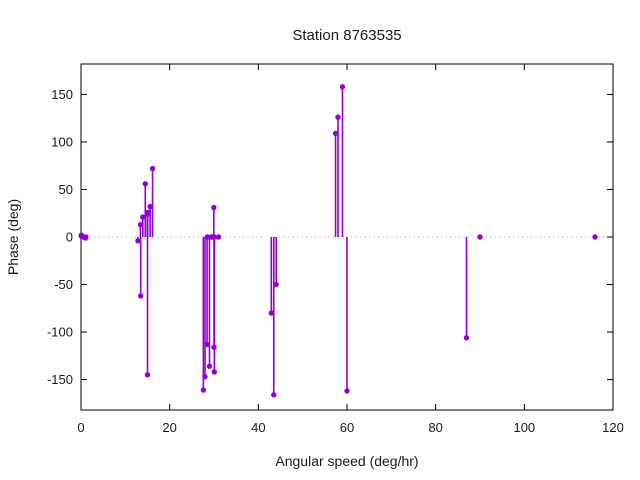 The width and height of the screenshot is (640, 480). What do you see at coordinates (524, 427) in the screenshot?
I see `x-tick-label: 100` at bounding box center [524, 427].